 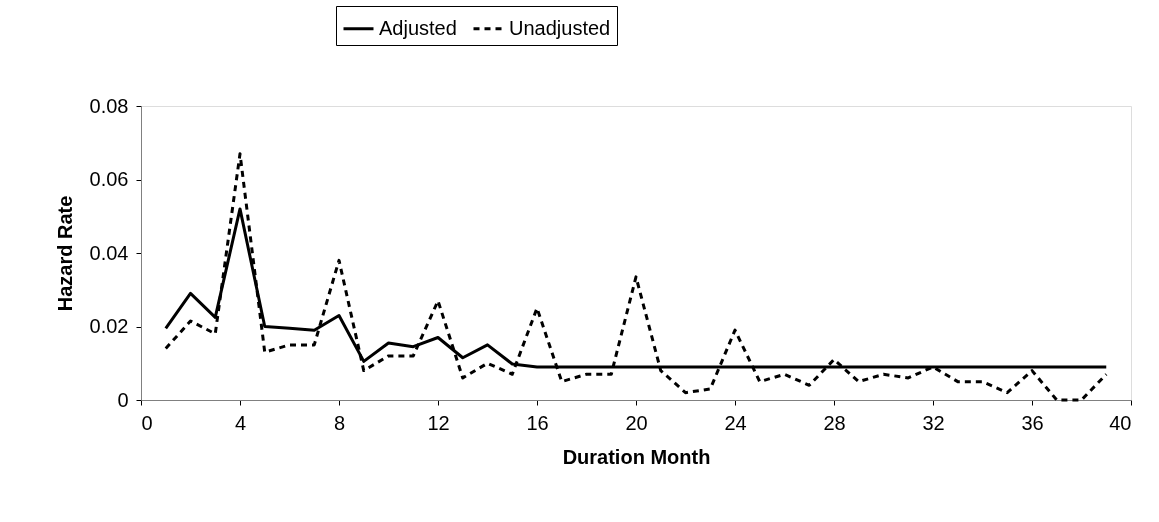 I want to click on y-tick-label: 0.04, so click(x=109, y=252).